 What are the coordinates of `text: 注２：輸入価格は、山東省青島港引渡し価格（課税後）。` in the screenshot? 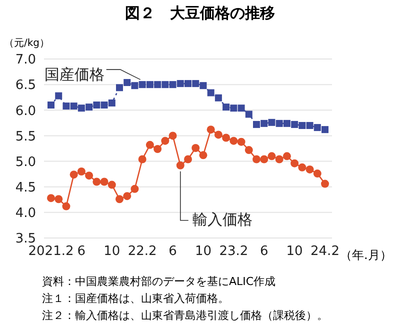 It's located at (185, 316).